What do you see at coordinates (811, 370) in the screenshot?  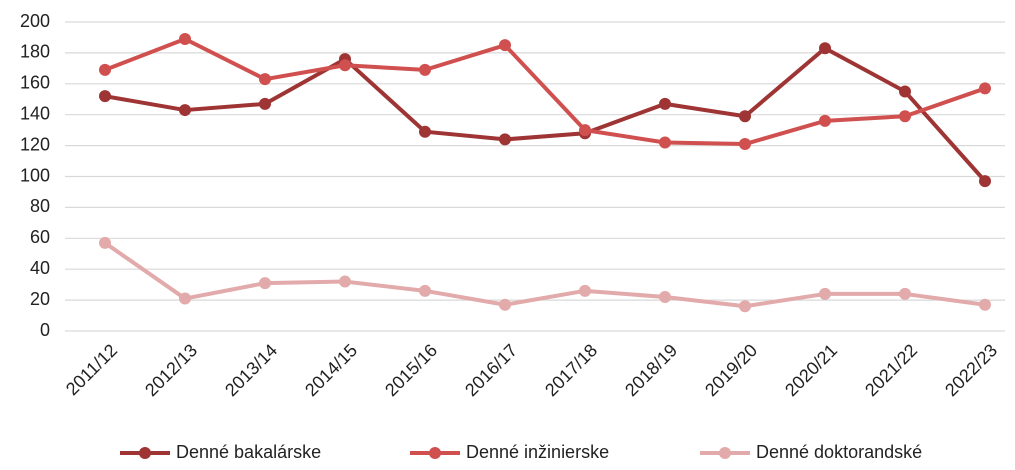 I see `x-tick-label: 2020/21` at bounding box center [811, 370].